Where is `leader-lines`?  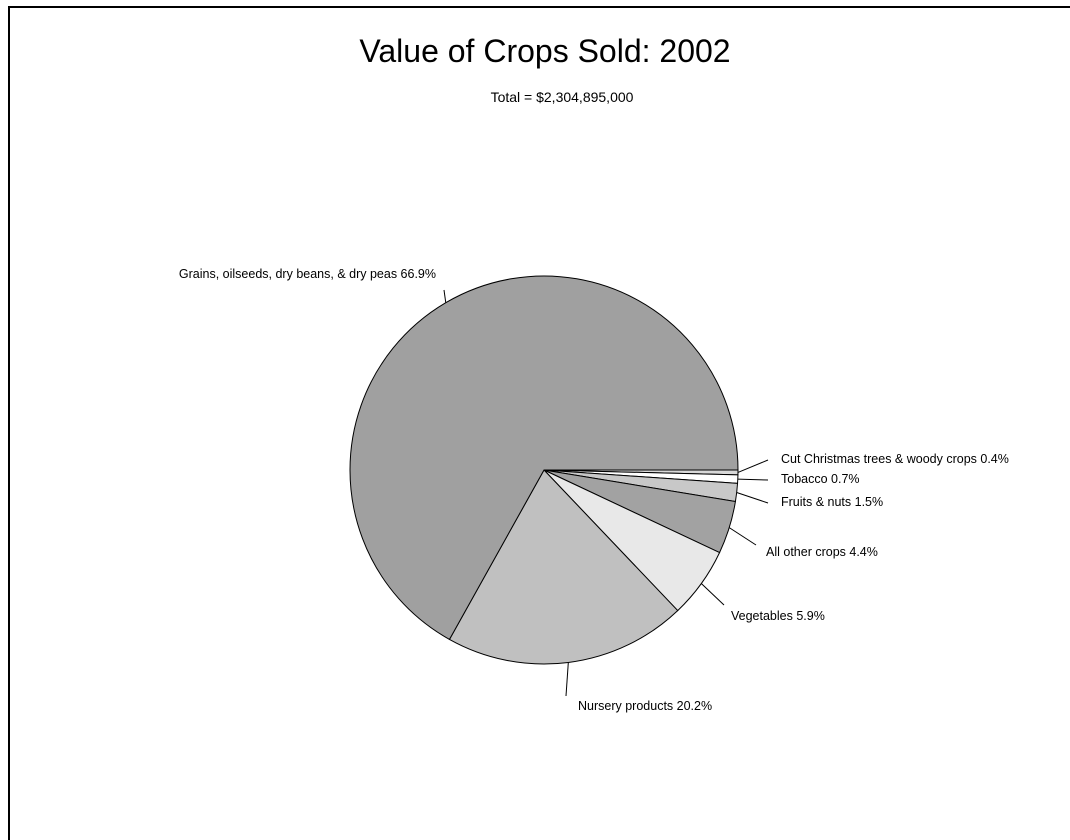 leader-lines is located at coordinates (606, 493).